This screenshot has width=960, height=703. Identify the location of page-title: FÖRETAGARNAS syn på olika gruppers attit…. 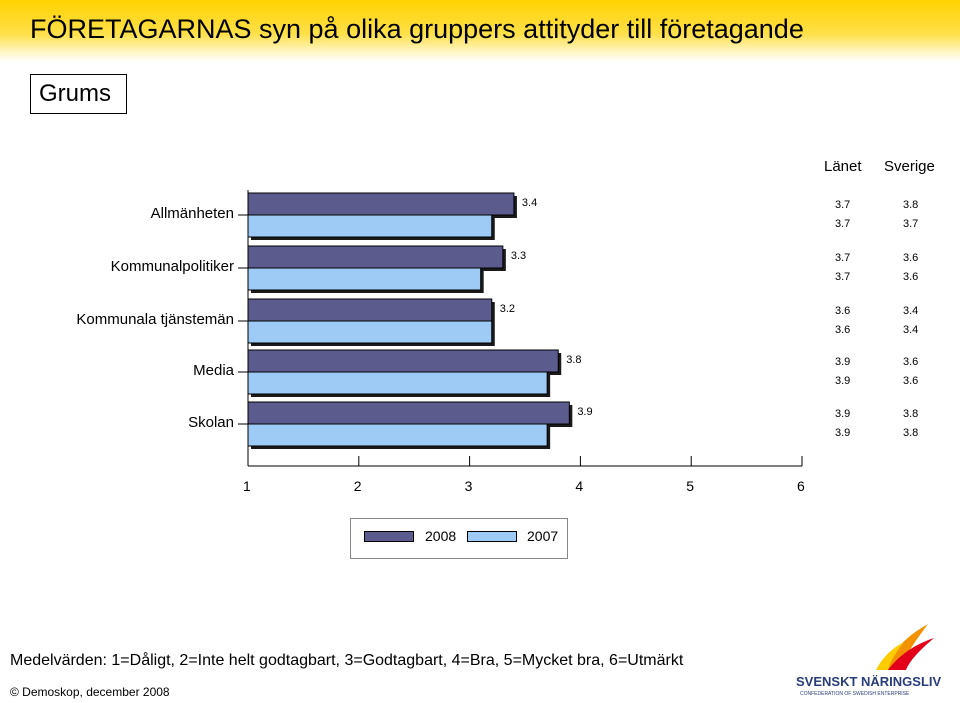
(417, 29).